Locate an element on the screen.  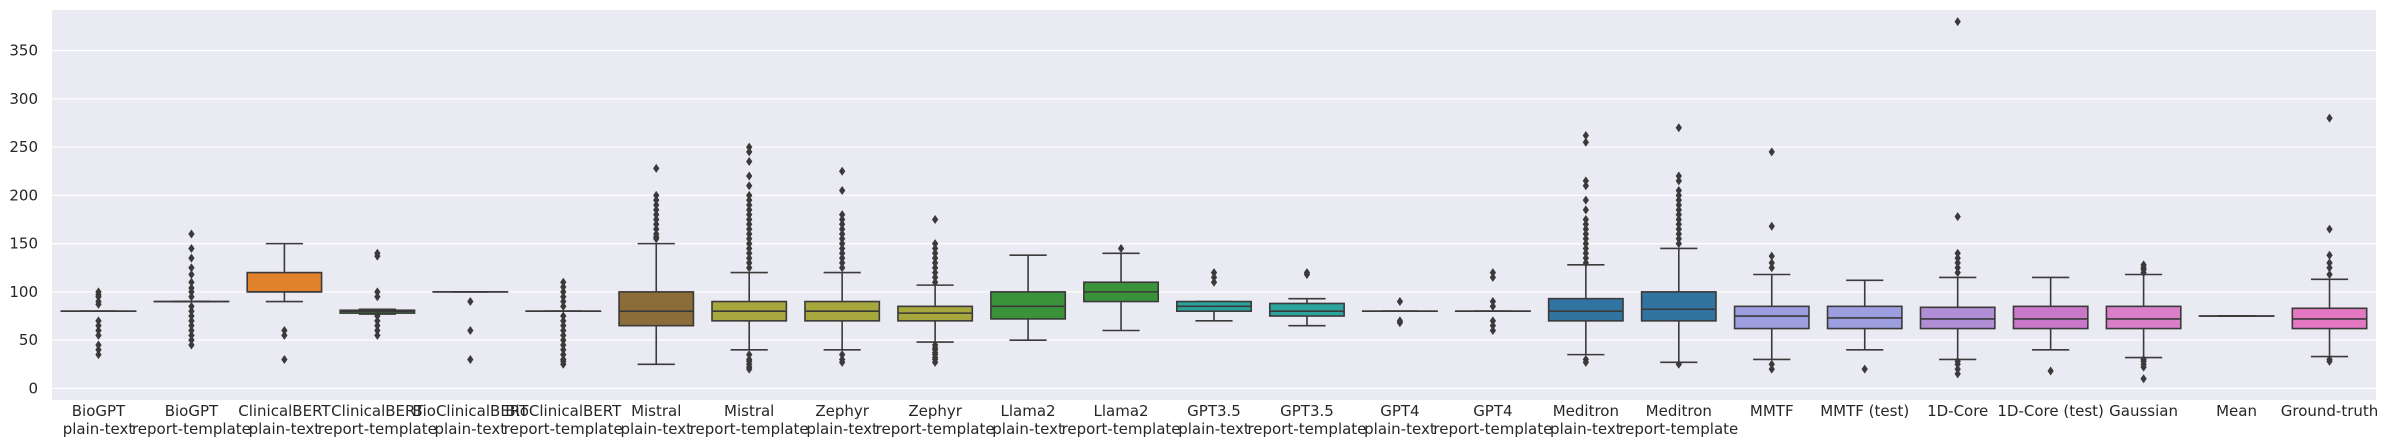
x-category-label: Mistral is located at coordinates (656, 411).